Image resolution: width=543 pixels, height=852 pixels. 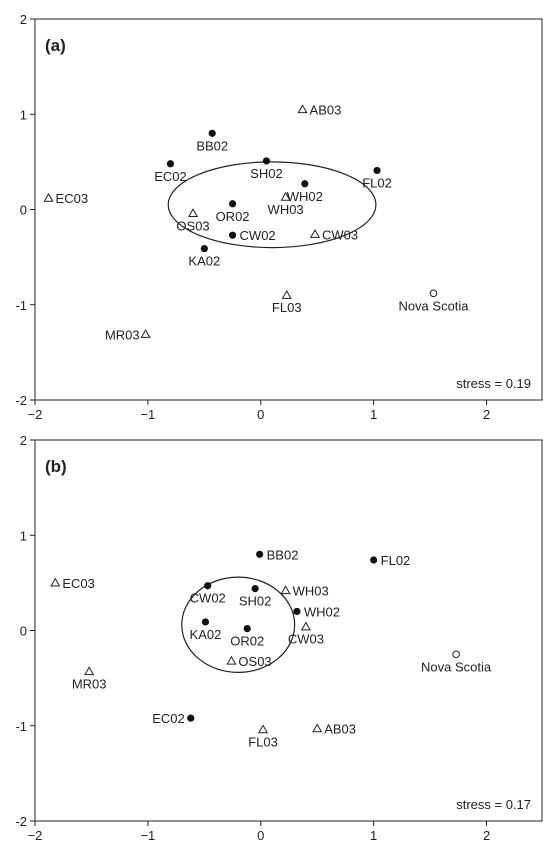 I want to click on panel-label: (b), so click(x=56, y=466).